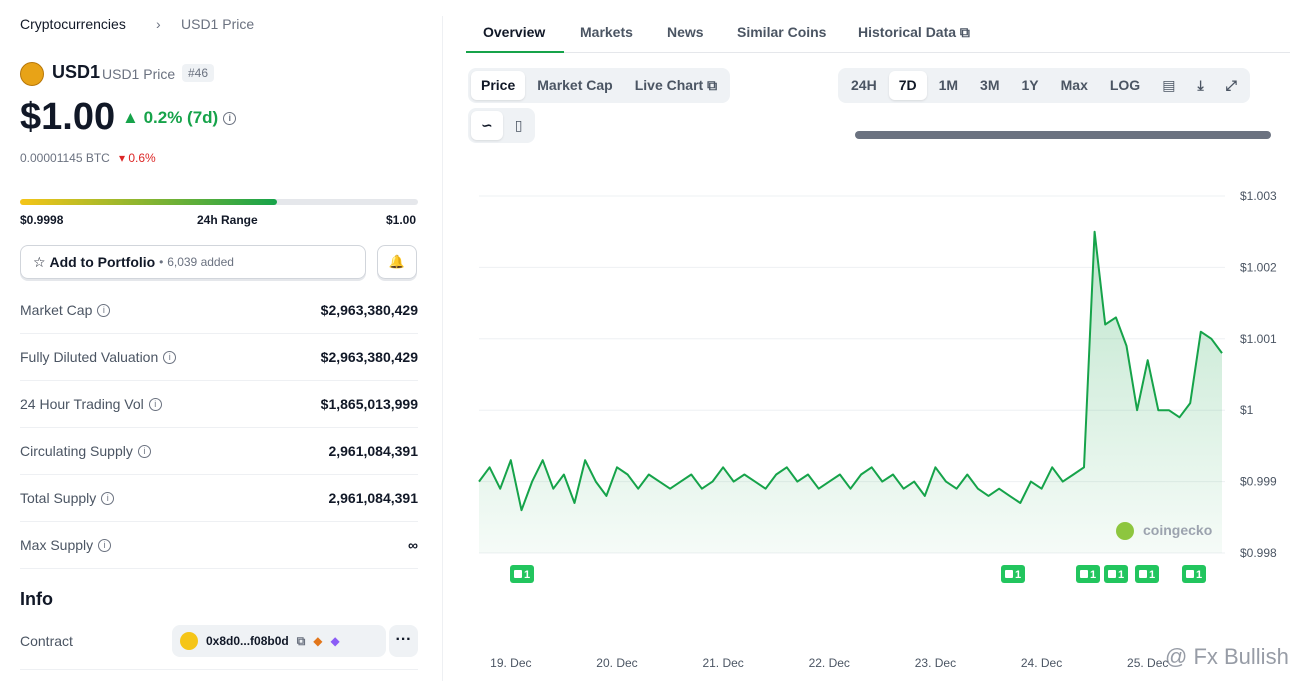 This screenshot has height=681, width=1307. I want to click on coin-rank: #46, so click(198, 73).